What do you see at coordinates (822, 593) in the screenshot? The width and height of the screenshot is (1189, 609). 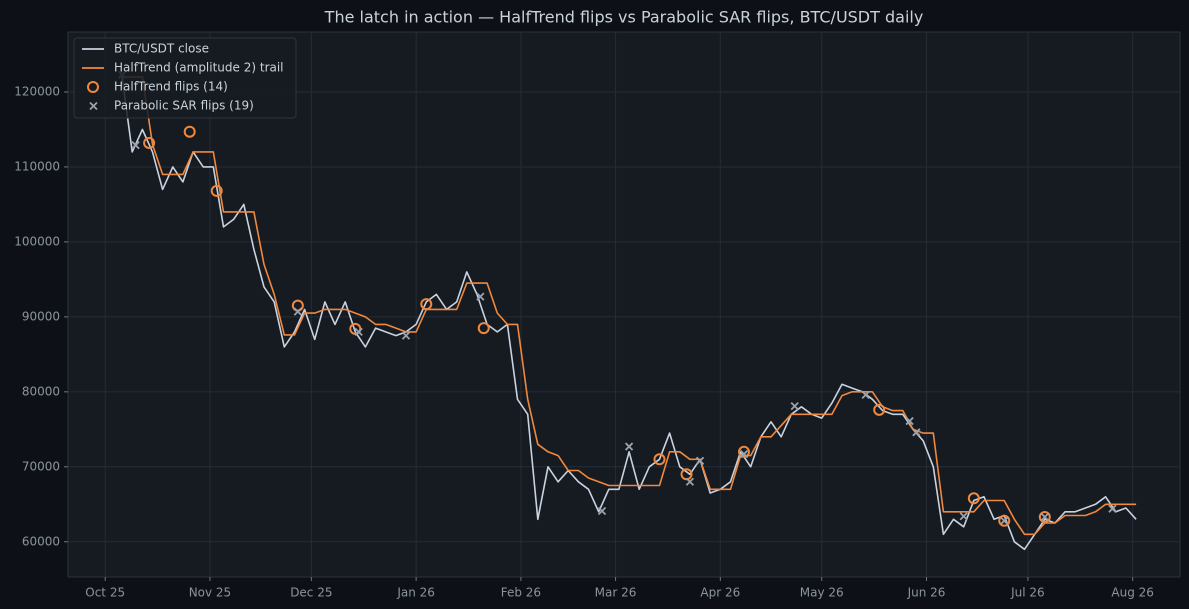 I see `x-tick-label: May 26` at bounding box center [822, 593].